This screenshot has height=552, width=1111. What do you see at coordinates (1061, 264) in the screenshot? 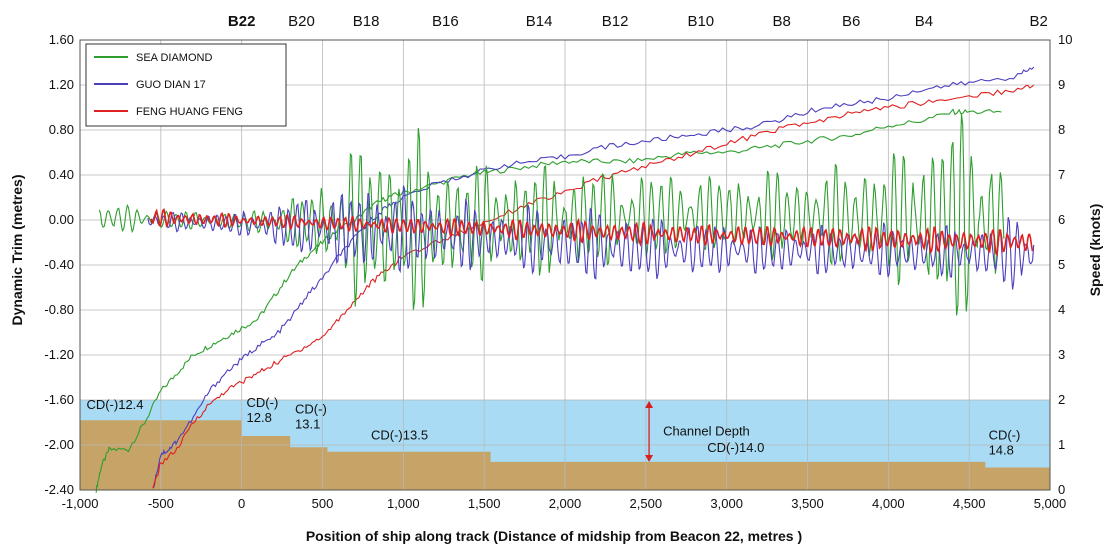
I see `y-right-tick-label-5: 5` at bounding box center [1061, 264].